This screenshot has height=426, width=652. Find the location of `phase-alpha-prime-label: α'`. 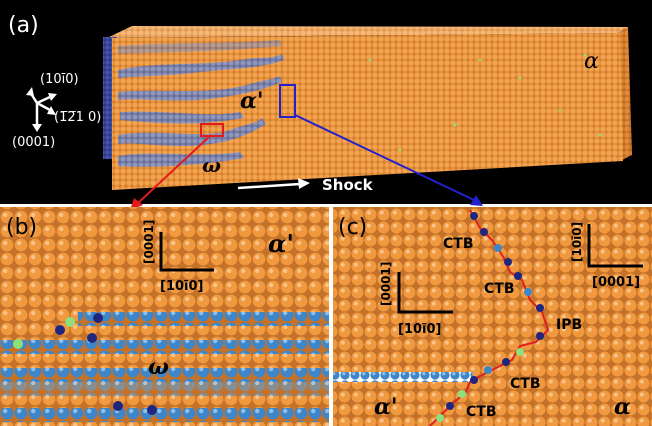

phase-alpha-prime-label: α' is located at coordinates (252, 101).